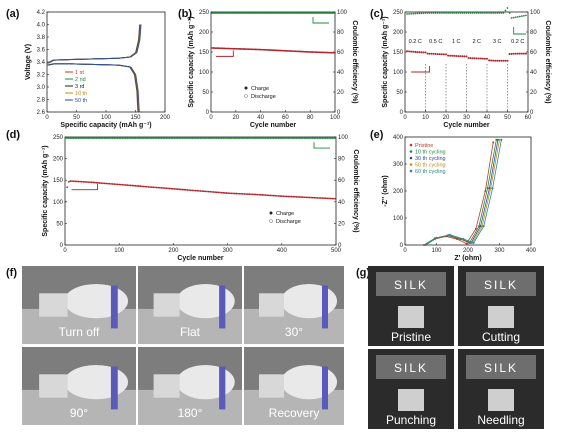  Describe the element at coordinates (363, 273) in the screenshot. I see `panel-label-g: (g)` at that location.